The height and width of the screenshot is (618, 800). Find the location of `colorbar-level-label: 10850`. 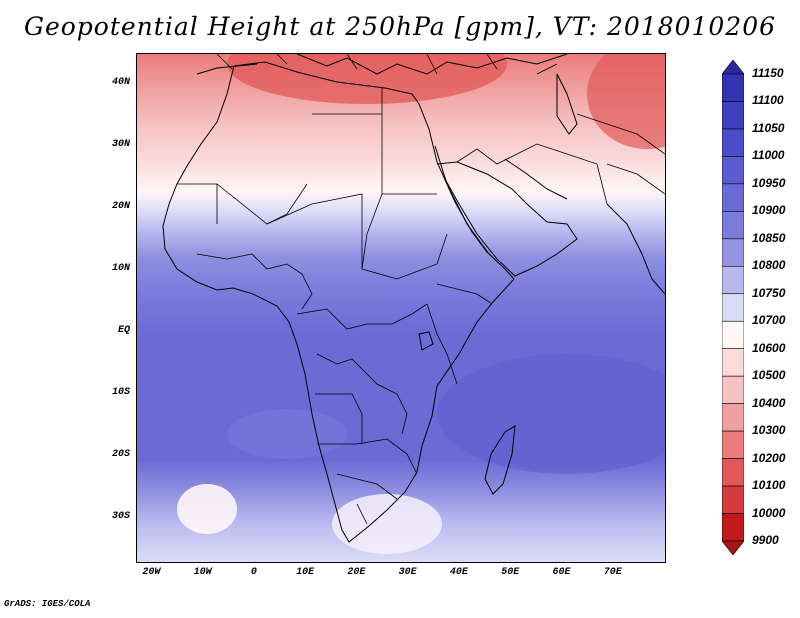

colorbar-level-label: 10850 is located at coordinates (769, 237).